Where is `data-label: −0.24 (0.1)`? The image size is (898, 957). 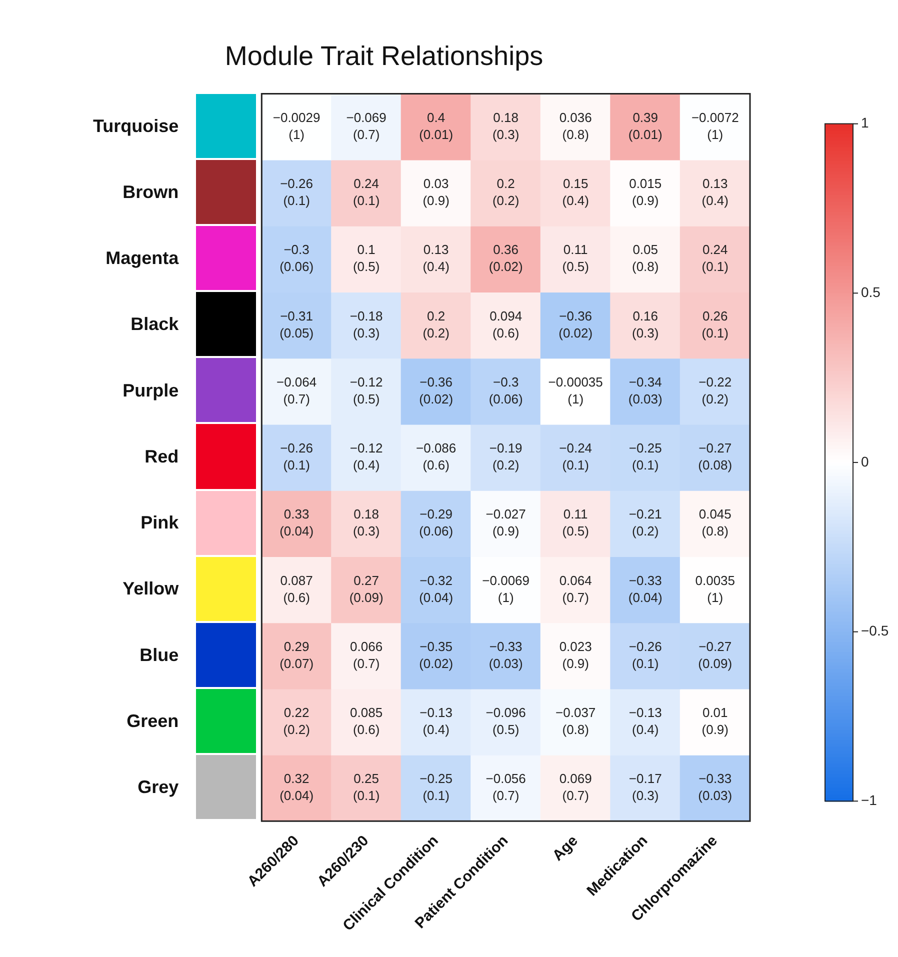 data-label: −0.24 (0.1) is located at coordinates (575, 456).